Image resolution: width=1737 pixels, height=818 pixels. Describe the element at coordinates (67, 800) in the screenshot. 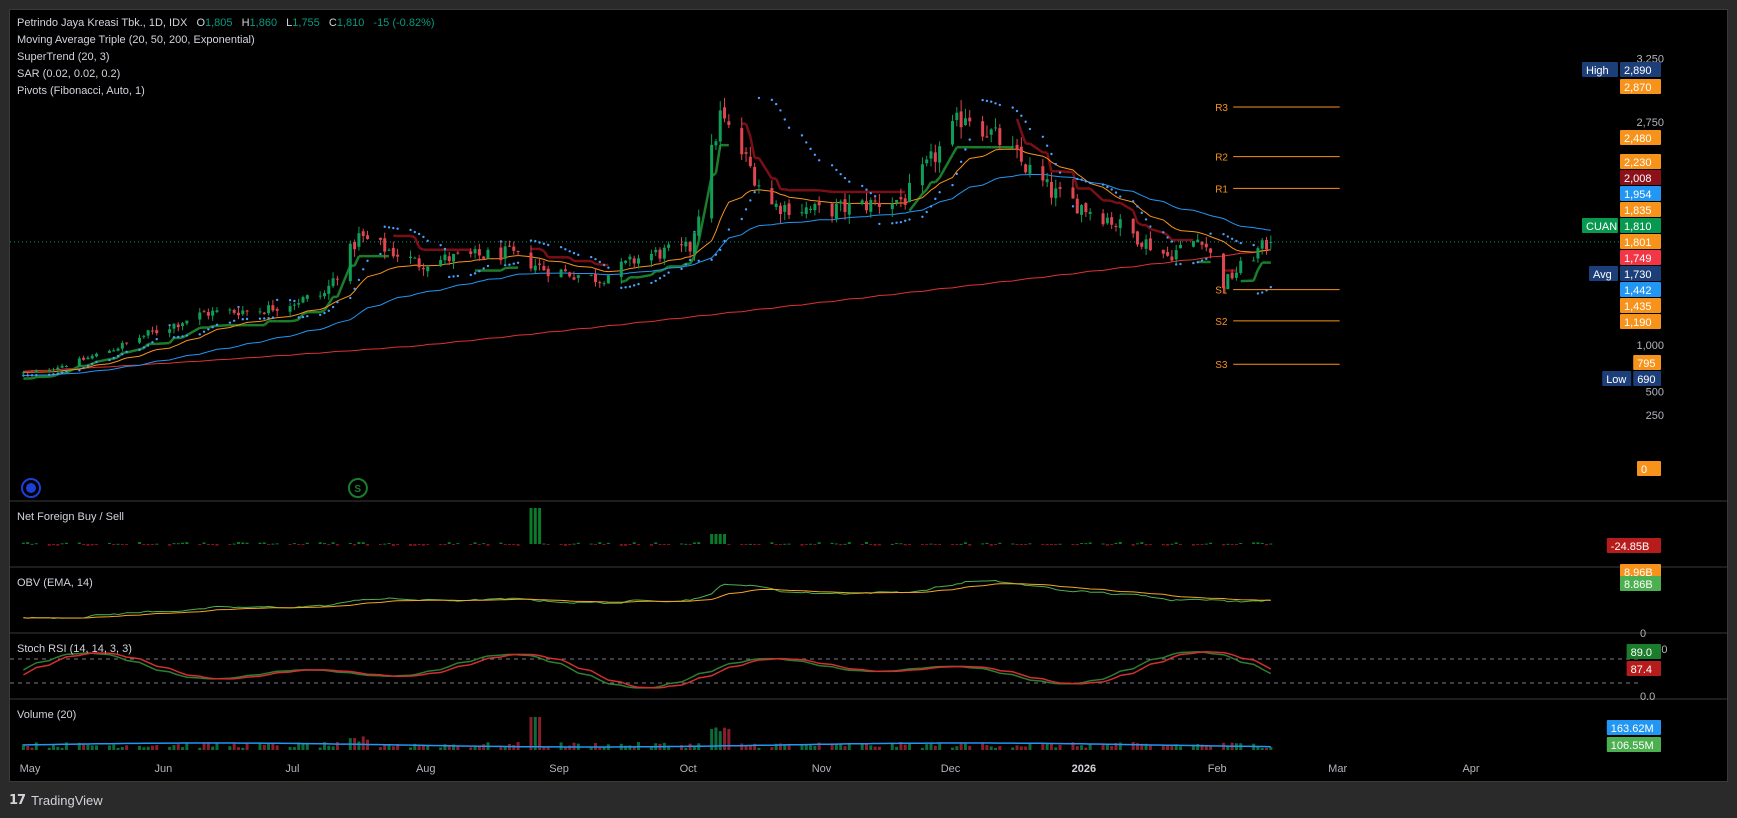

I see `footer-brand: TradingView` at that location.